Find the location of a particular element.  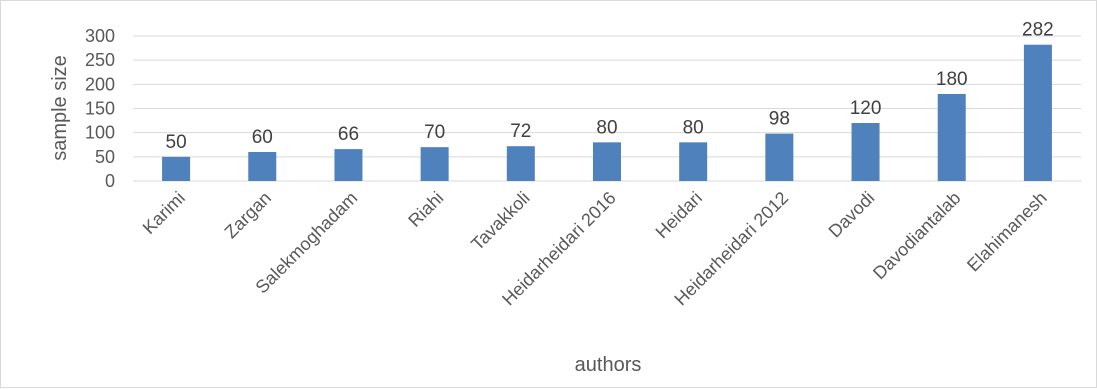

y-tick-label: 250 is located at coordinates (100, 60).